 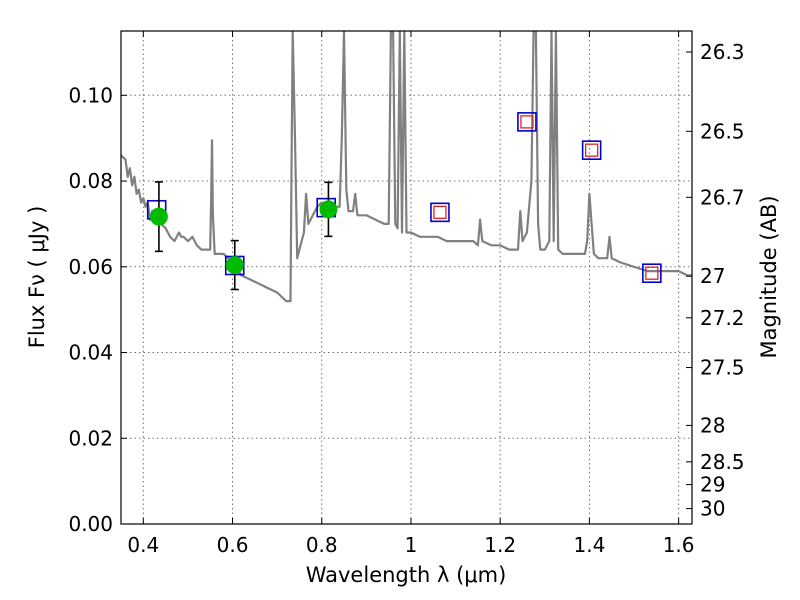 I want to click on mag-tick-label: 26.7, so click(x=722, y=197).